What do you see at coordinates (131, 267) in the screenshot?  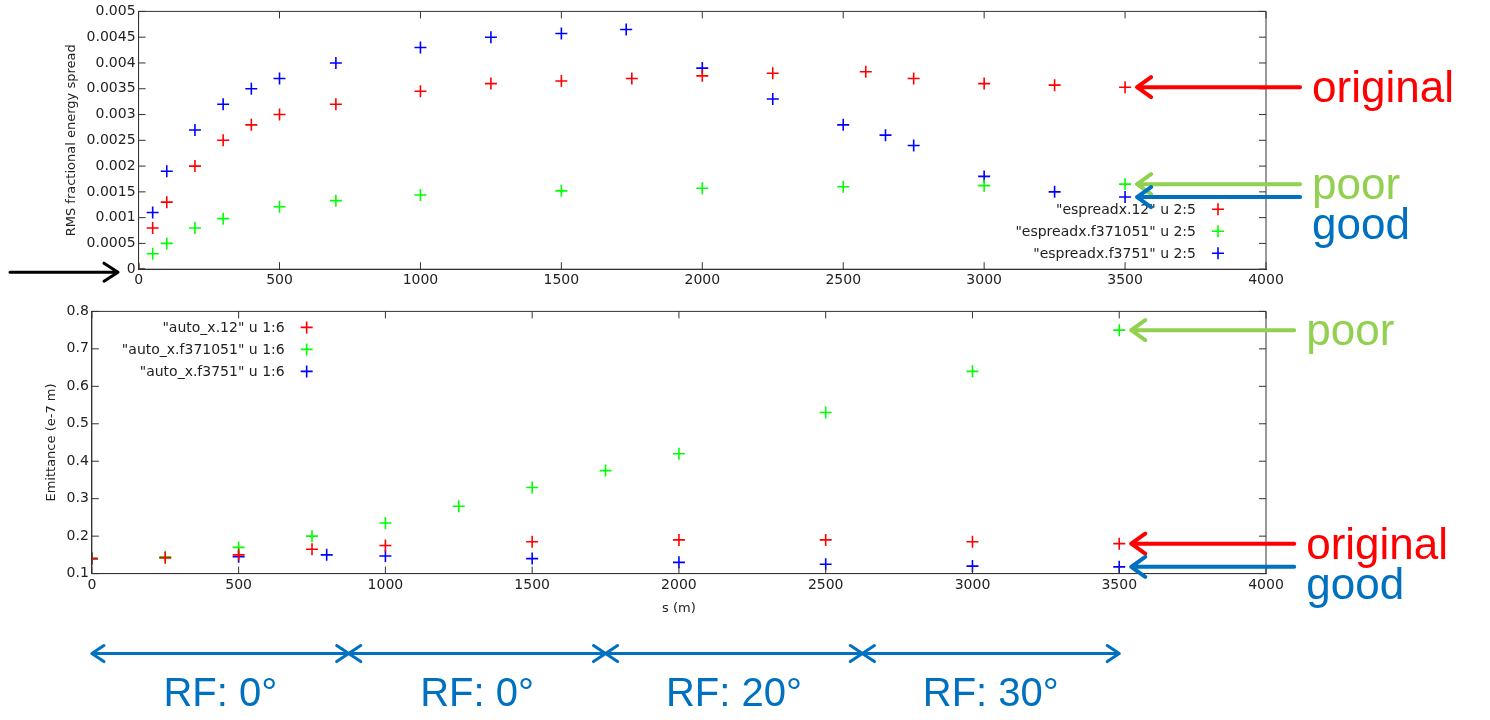 I see `y-tick-label: 0` at bounding box center [131, 267].